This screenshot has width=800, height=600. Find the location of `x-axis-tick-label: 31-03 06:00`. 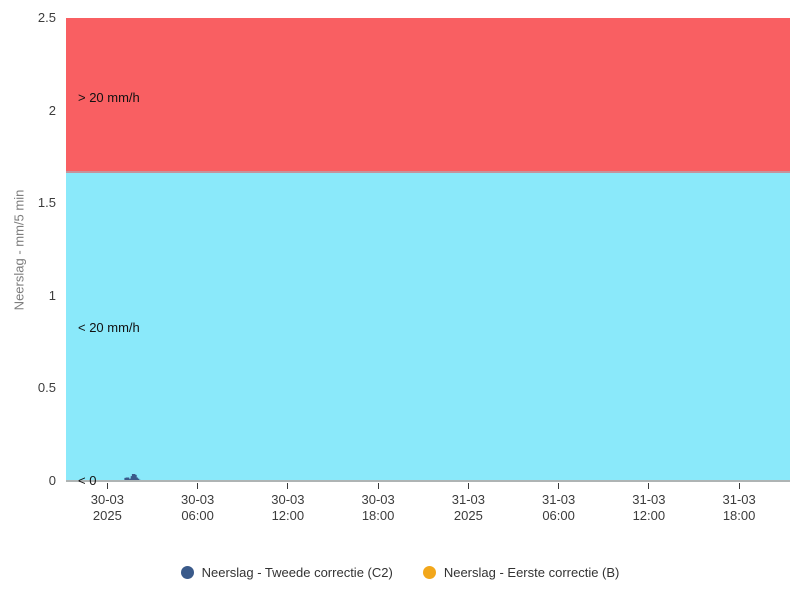

x-axis-tick-label: 31-03 06:00 is located at coordinates (559, 508).